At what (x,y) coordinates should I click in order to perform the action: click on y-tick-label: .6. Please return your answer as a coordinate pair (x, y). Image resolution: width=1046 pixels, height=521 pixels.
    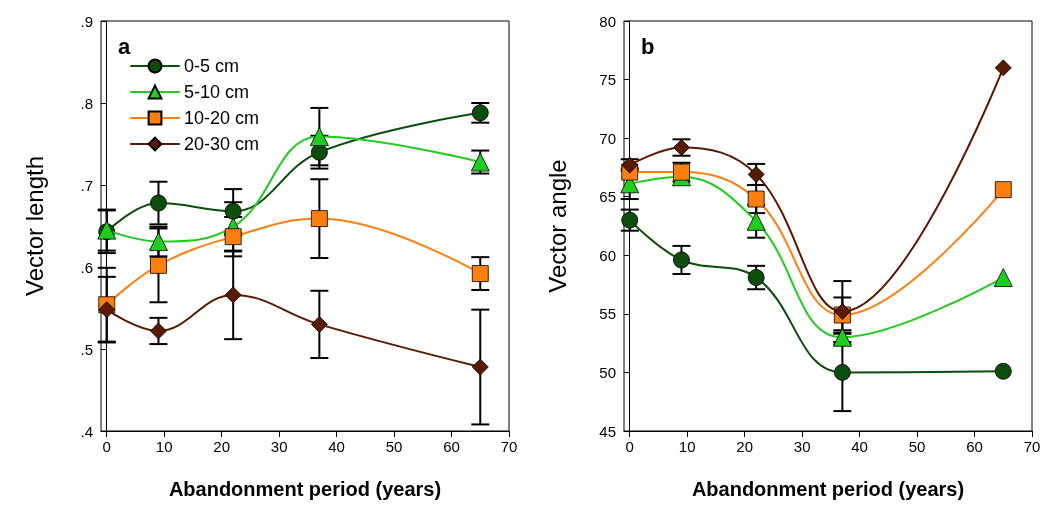
    Looking at the image, I should click on (86, 267).